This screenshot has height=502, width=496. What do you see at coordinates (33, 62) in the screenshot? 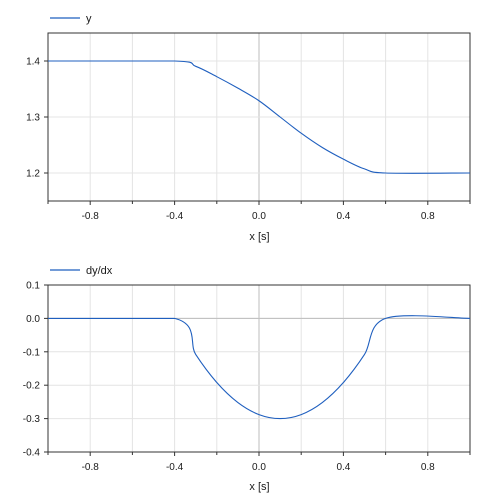
I see `y-tick-label: 1.4` at bounding box center [33, 62].